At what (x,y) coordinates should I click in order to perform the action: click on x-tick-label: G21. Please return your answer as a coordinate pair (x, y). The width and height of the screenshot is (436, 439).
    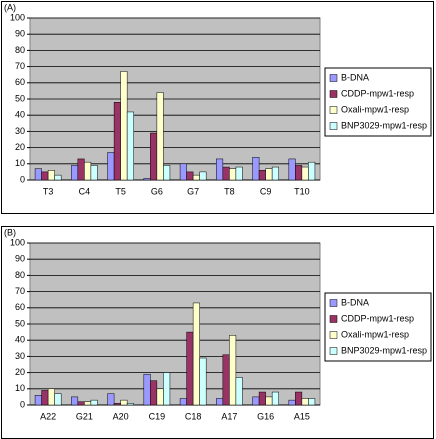
    Looking at the image, I should click on (84, 416).